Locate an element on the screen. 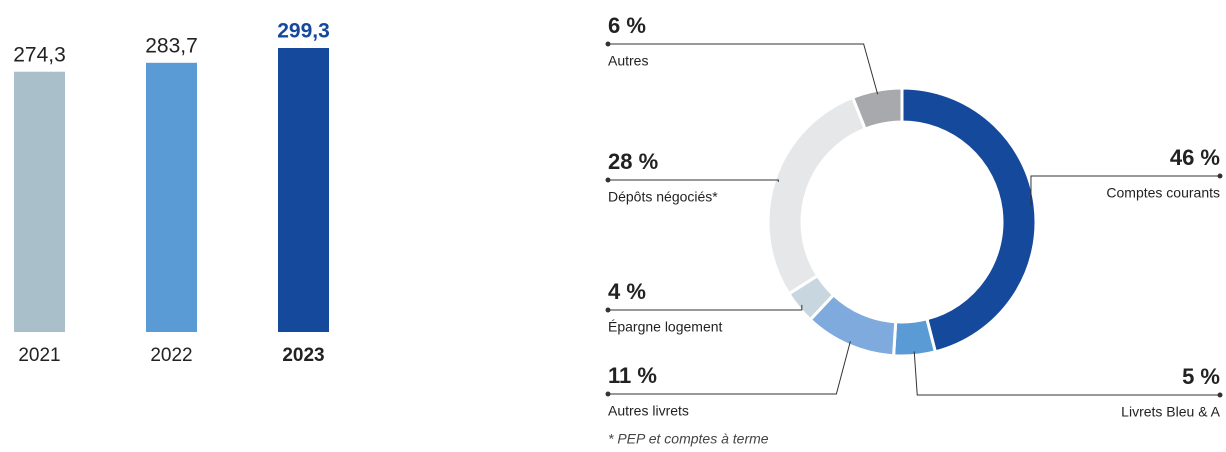  slice-label: Épargne logement is located at coordinates (665, 327).